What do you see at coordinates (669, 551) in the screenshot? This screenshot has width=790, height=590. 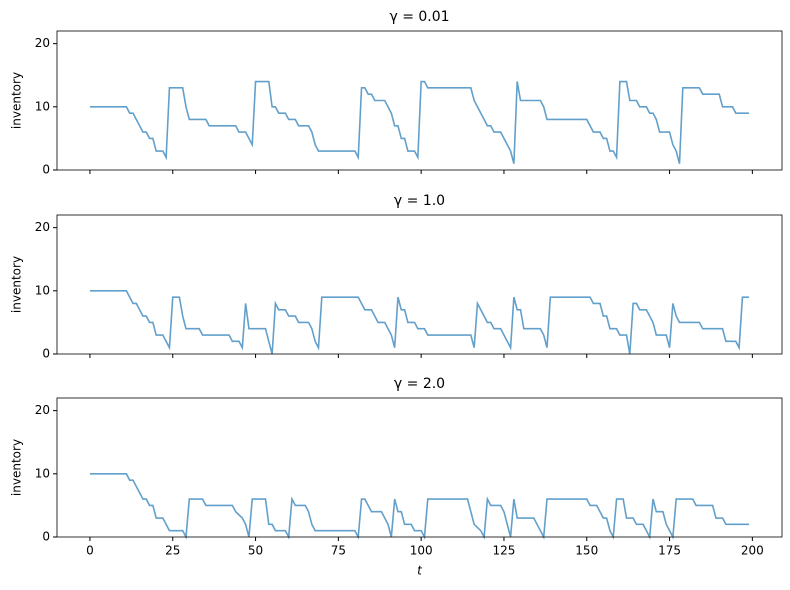 I see `x-tick-label: 175` at bounding box center [669, 551].